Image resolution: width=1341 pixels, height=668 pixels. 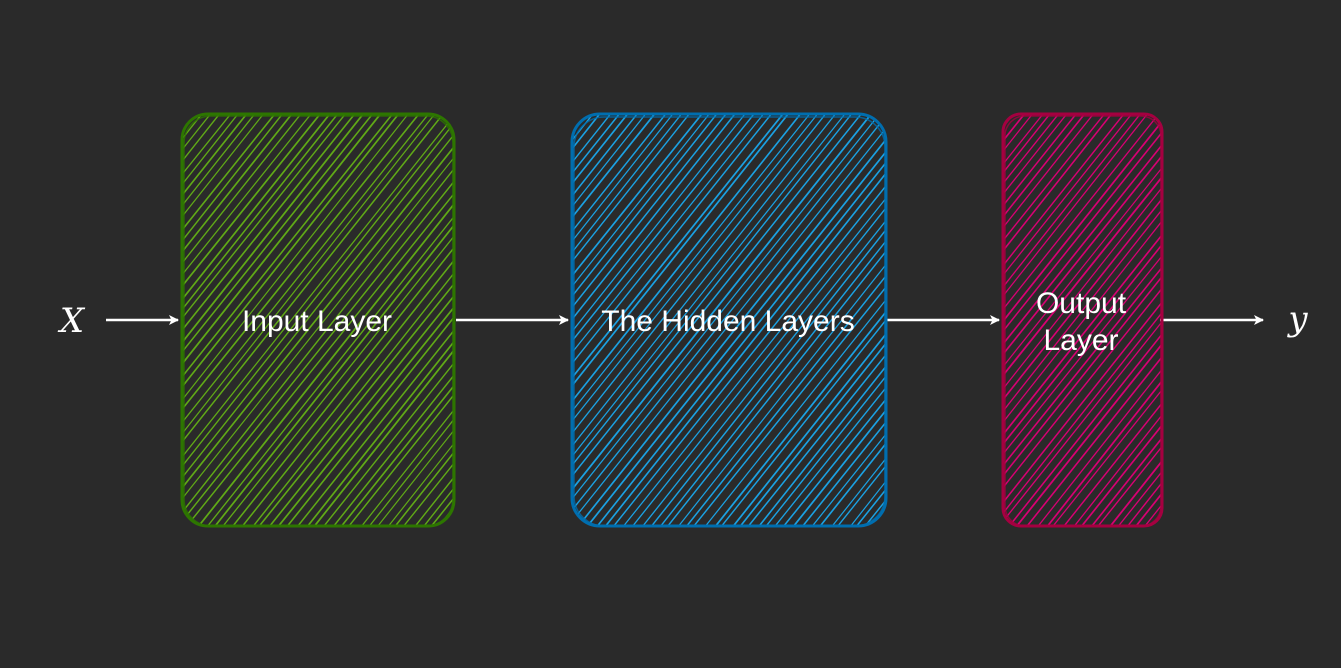 I want to click on hidden-layers-label: The Hidden Layers, so click(x=727, y=321).